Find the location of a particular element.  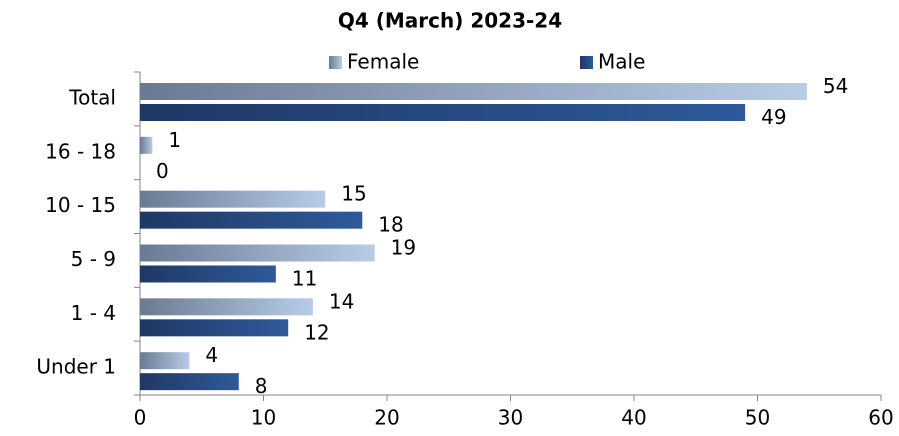

y-tick-label: 1 - 4 is located at coordinates (93, 313).